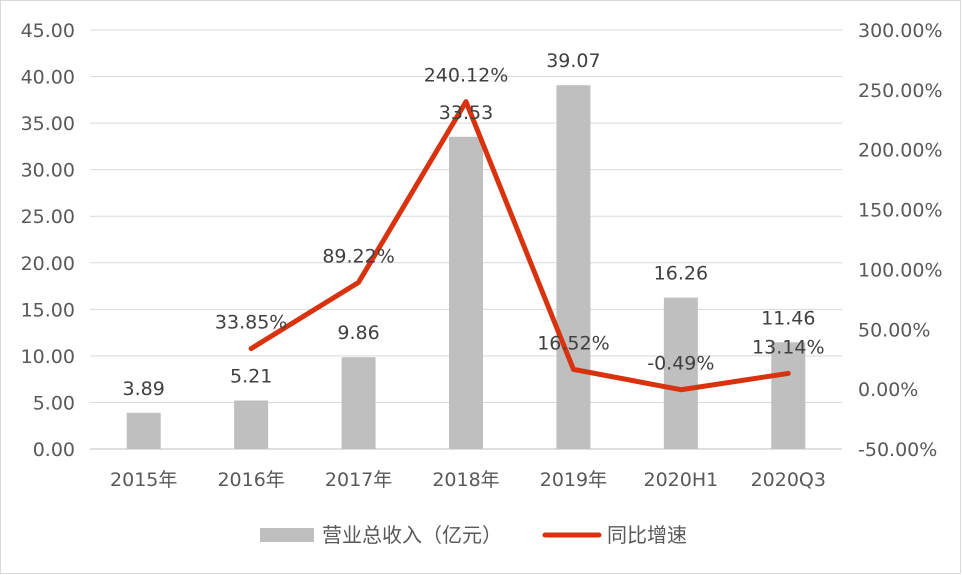  What do you see at coordinates (900, 270) in the screenshot?
I see `y-right-tick-label: 100.00%` at bounding box center [900, 270].